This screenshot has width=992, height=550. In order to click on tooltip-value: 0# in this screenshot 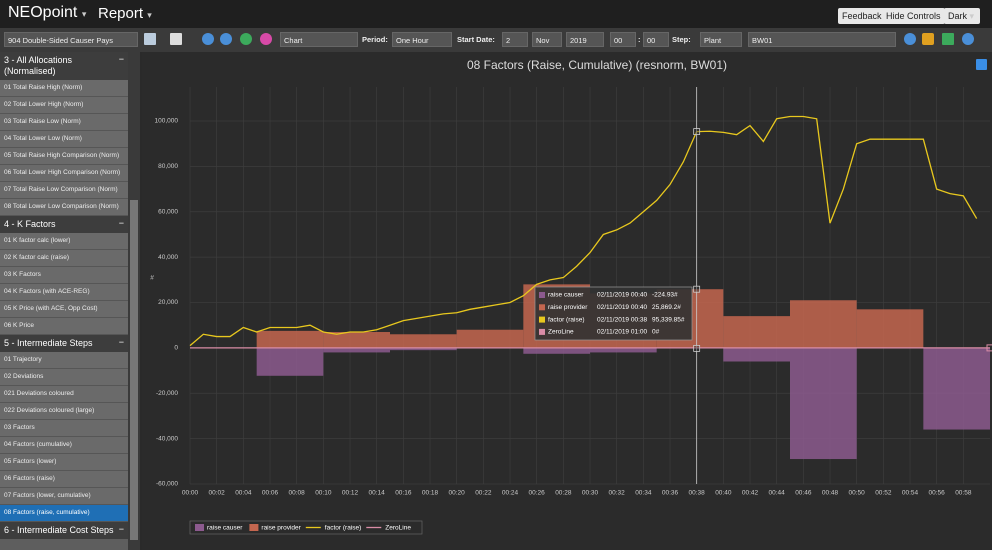, I will do `click(656, 332)`.